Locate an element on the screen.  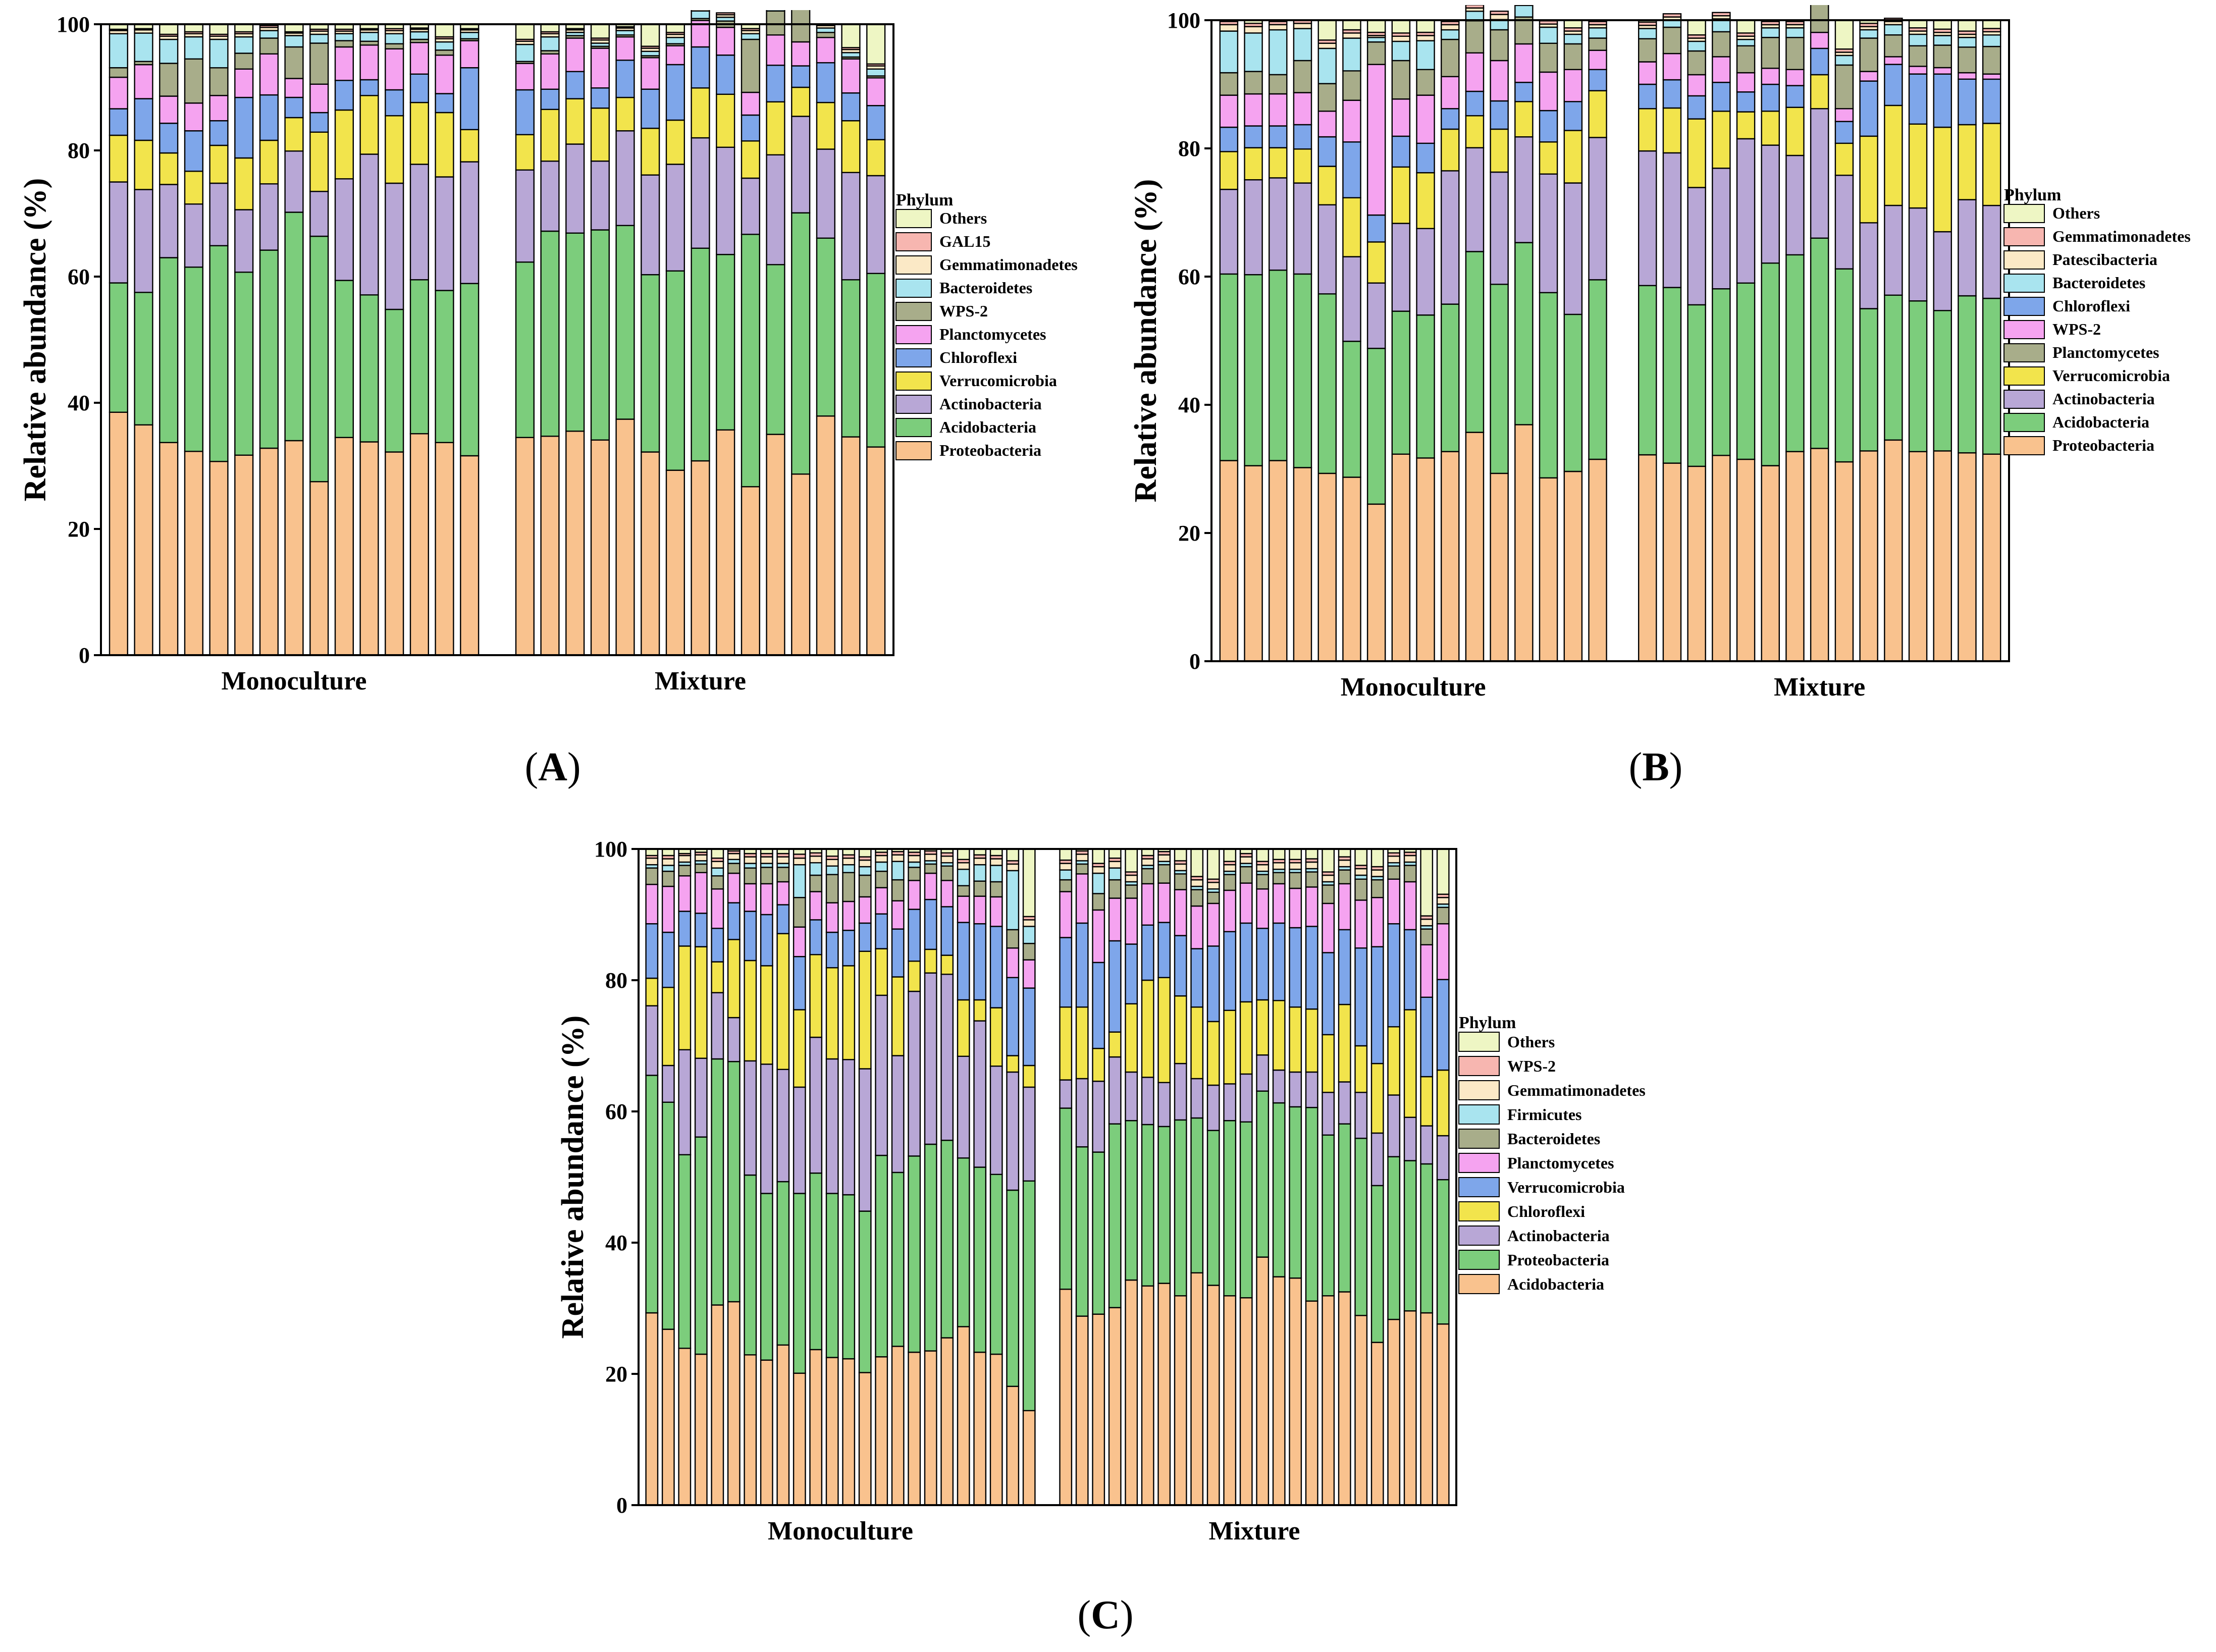
y-tick-label: 100 is located at coordinates (610, 850).